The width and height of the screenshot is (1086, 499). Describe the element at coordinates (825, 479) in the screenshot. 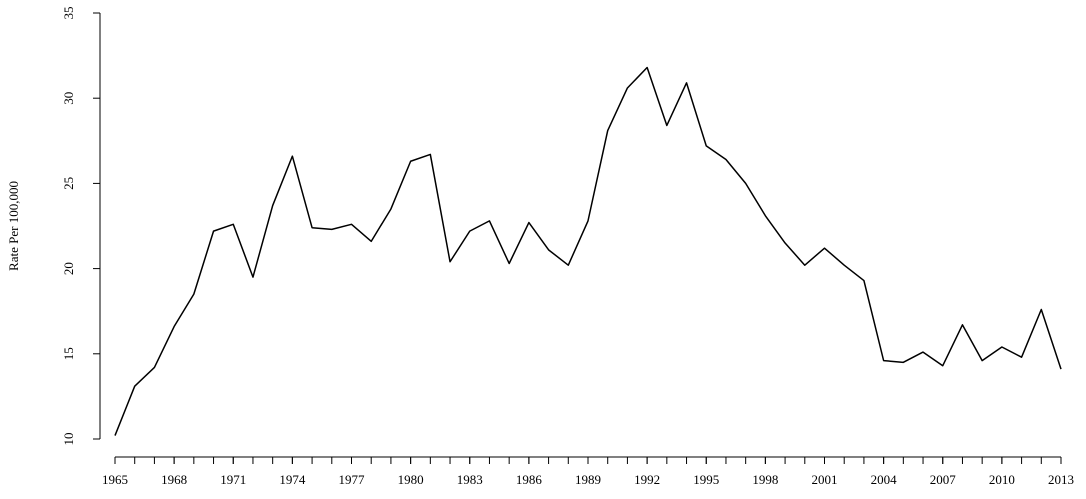

I see `x-tick-label: 2001` at that location.